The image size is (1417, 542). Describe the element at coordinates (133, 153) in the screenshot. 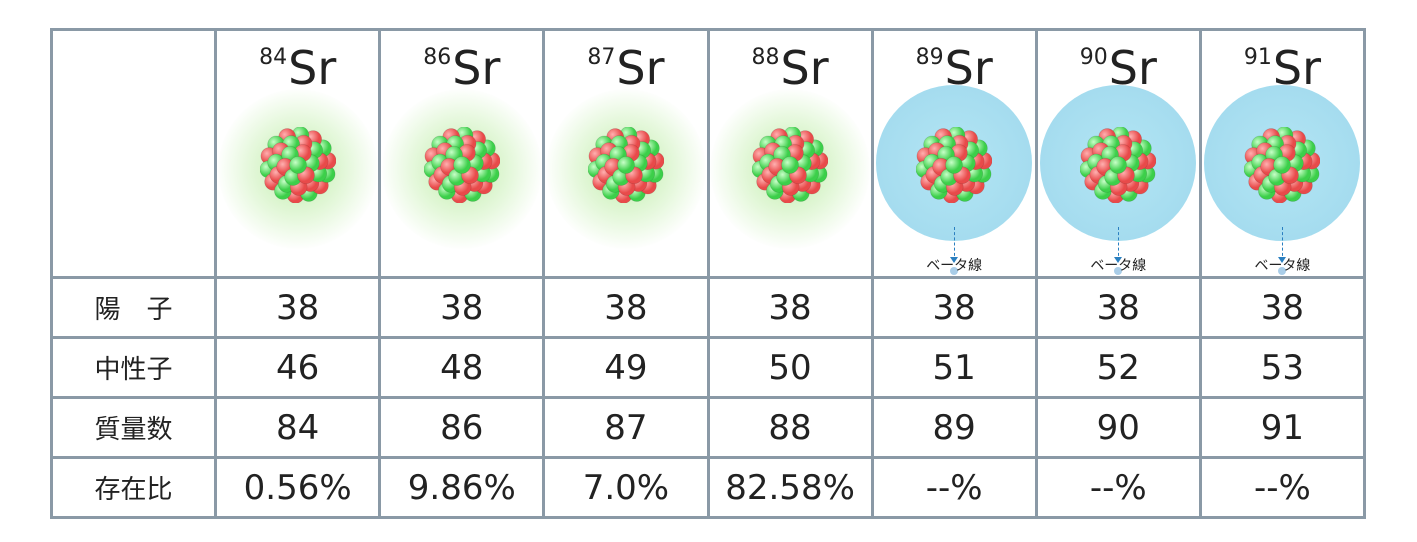

I see `corner-cell` at that location.